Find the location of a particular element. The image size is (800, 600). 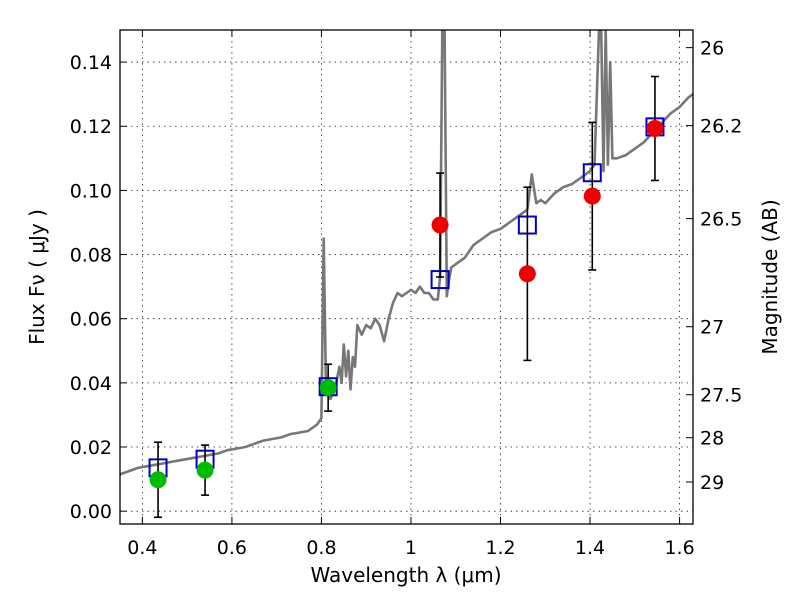

y-tick-label: 0.02 is located at coordinates (91, 448).